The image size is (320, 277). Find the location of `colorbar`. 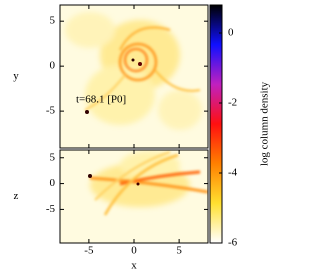

colorbar is located at coordinates (216, 124).